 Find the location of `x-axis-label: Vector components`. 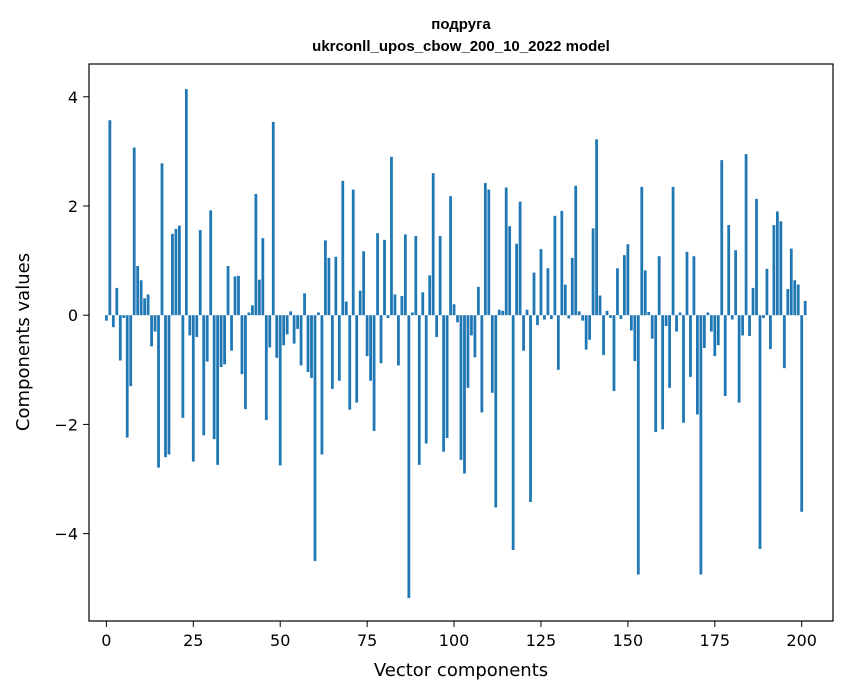

x-axis-label: Vector components is located at coordinates (461, 670).